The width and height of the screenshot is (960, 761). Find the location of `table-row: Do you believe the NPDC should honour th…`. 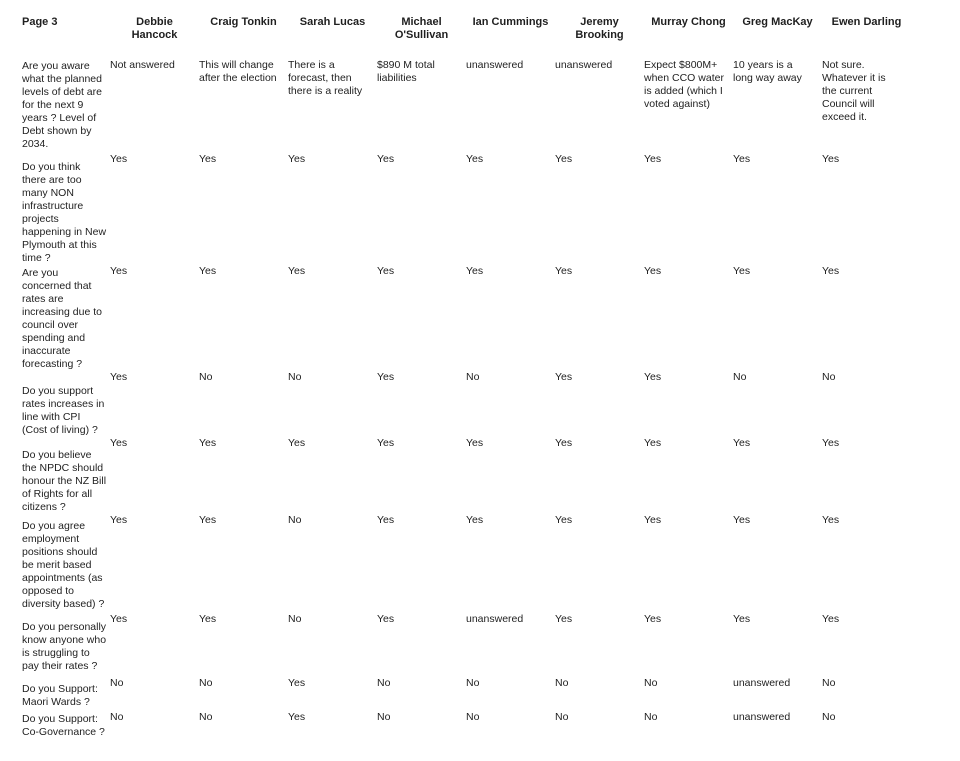

table-row: Do you believe the NPDC should honour th… is located at coordinates (491, 475).